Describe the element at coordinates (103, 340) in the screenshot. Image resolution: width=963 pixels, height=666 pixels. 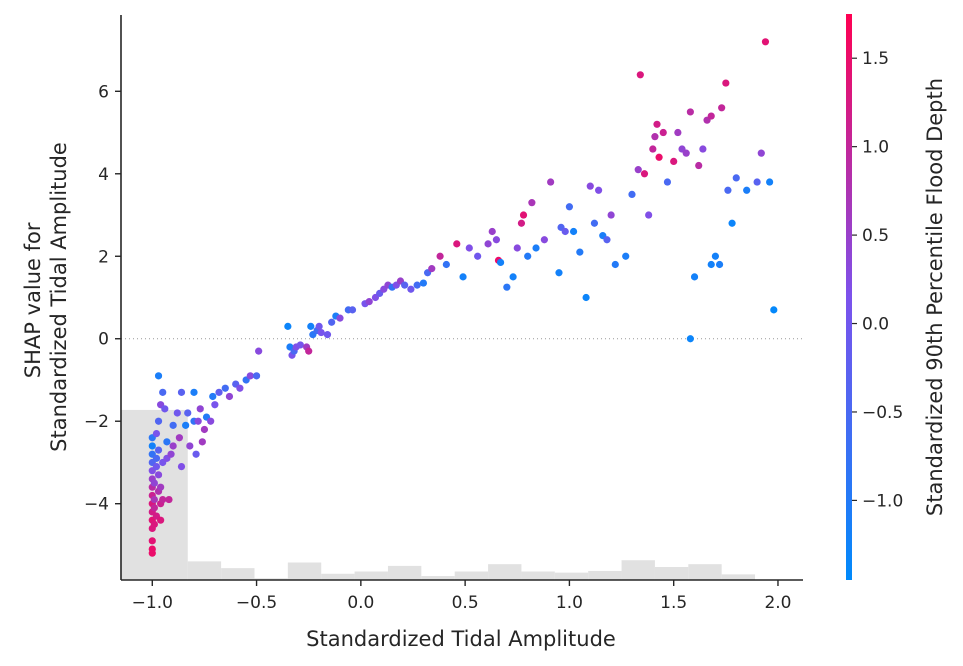
I see `y-tick-label: 0` at that location.